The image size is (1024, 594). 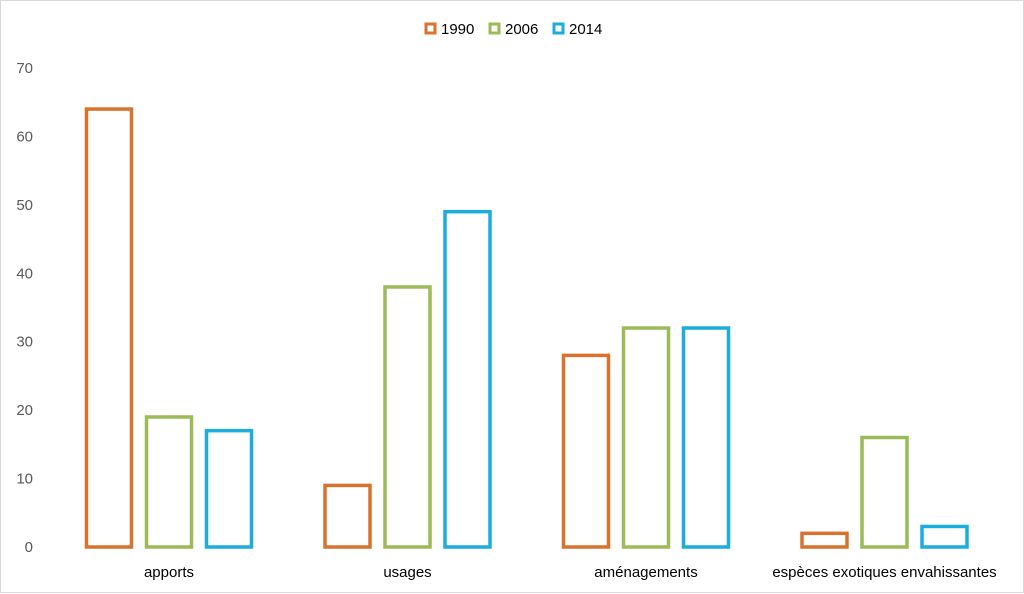 What do you see at coordinates (645, 572) in the screenshot?
I see `x-category-label: aménagements` at bounding box center [645, 572].